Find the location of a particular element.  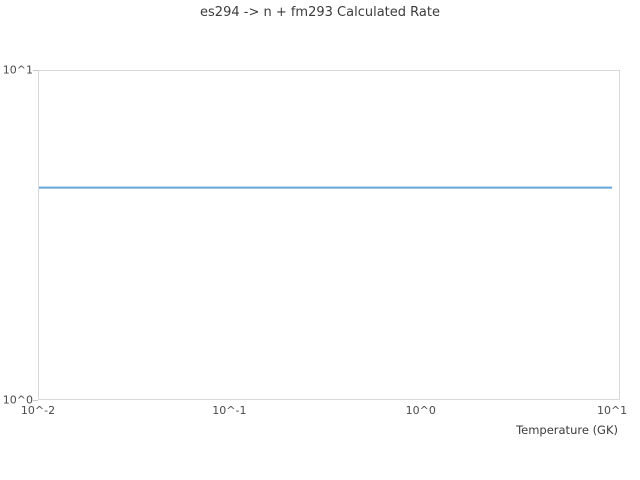

chart-title: es294 -> n + fm293 Calculated Rate is located at coordinates (320, 12).